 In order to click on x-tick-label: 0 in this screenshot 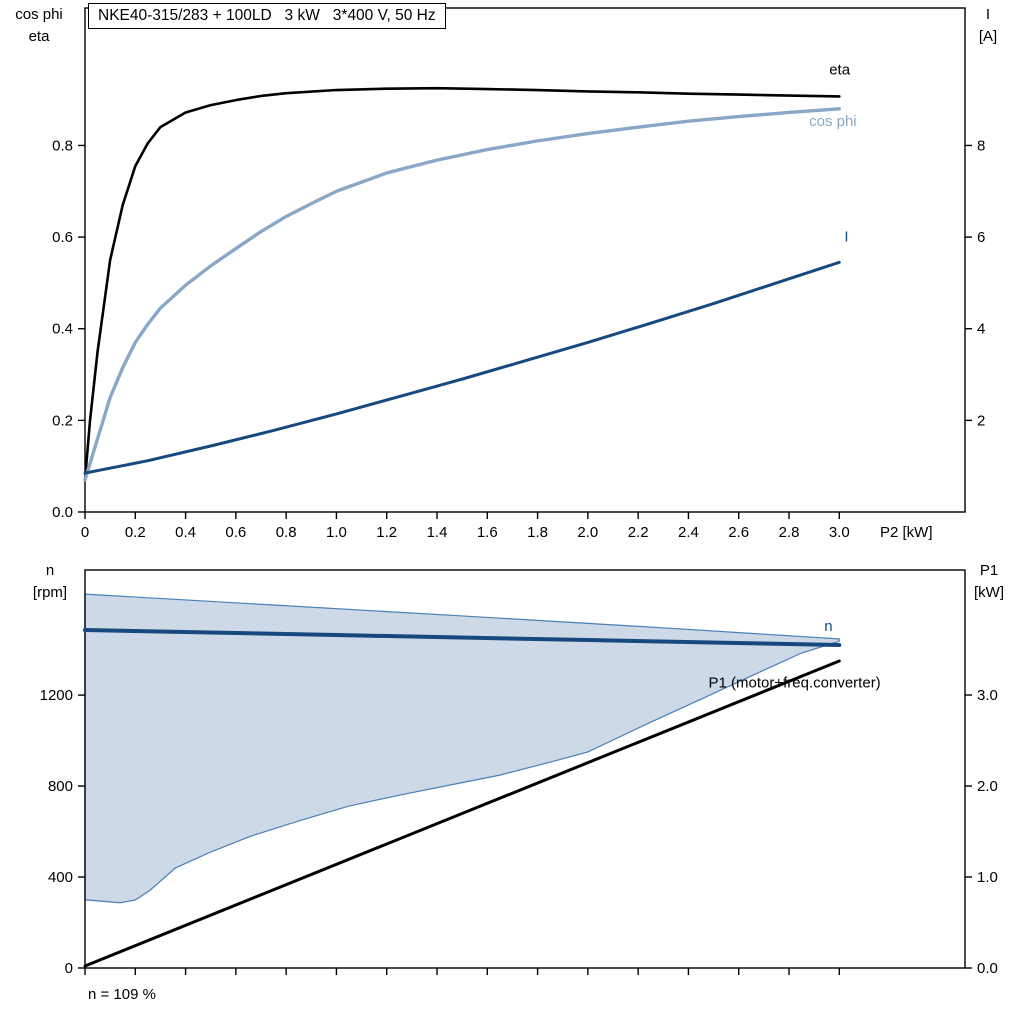, I will do `click(85, 532)`.